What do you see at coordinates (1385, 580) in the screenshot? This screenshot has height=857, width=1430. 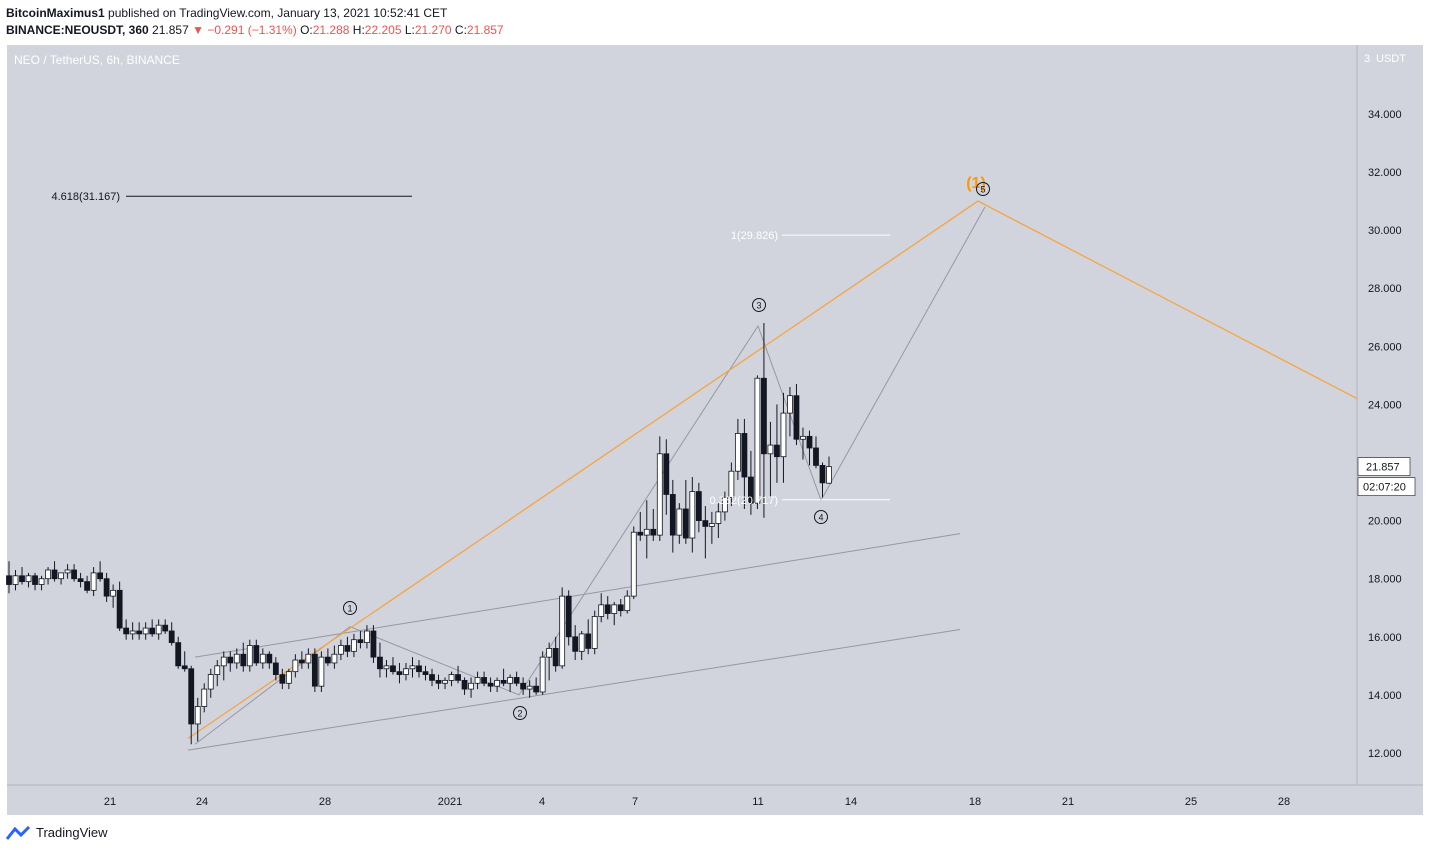 I see `y-tick-label: 18.000` at bounding box center [1385, 580].